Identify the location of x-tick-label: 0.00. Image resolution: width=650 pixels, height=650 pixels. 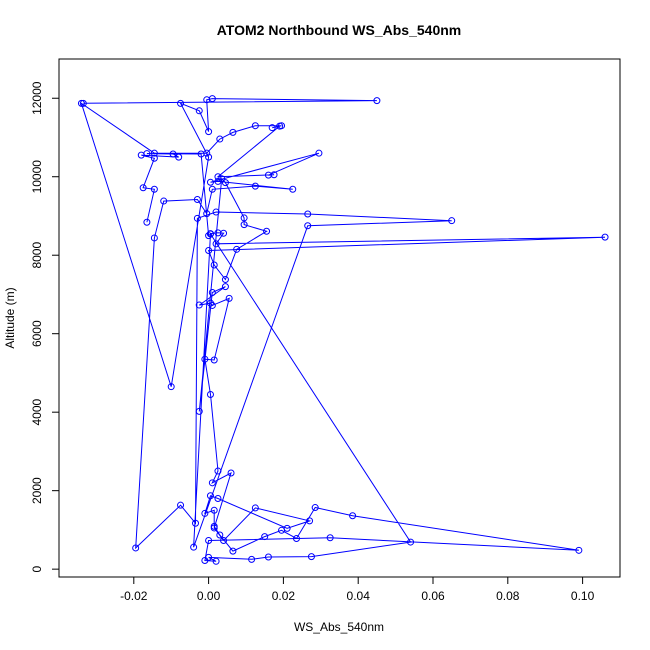
(209, 596).